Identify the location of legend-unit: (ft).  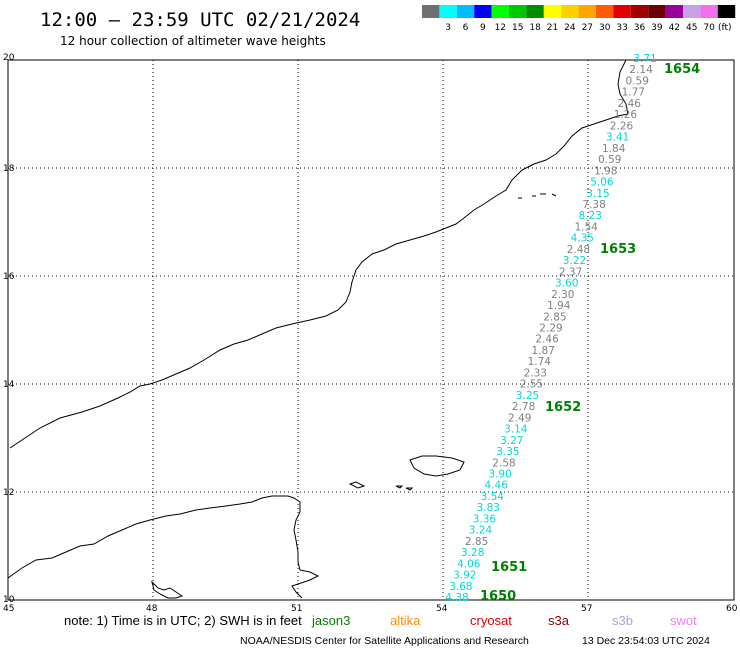
(725, 28).